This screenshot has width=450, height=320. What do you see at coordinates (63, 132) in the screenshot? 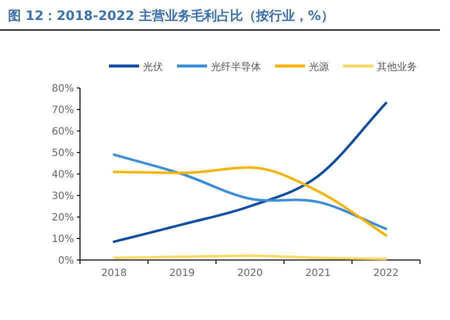
I see `y-tick-label: 60%` at bounding box center [63, 132].